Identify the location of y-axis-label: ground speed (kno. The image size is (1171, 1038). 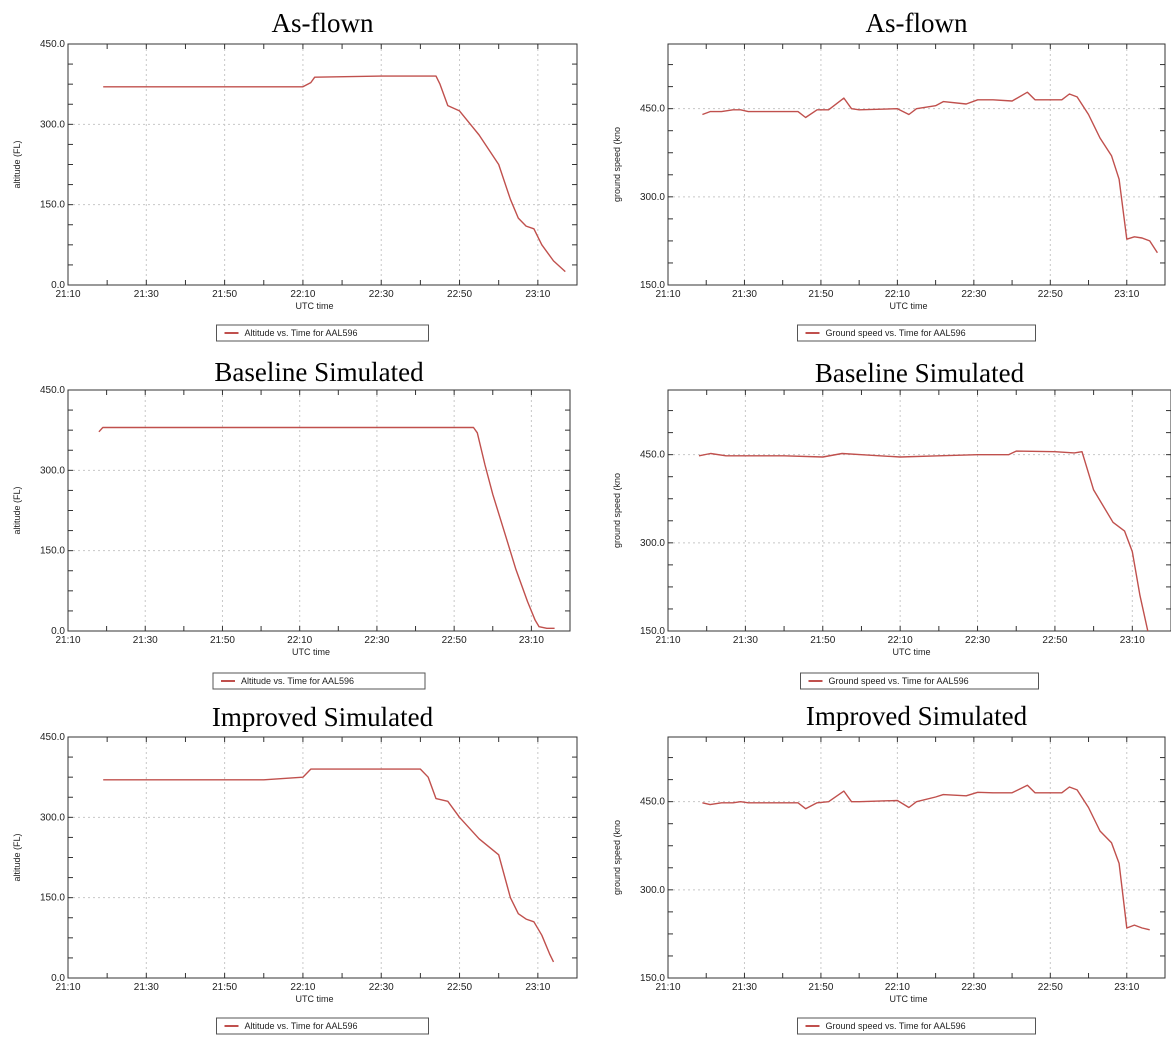
(617, 164).